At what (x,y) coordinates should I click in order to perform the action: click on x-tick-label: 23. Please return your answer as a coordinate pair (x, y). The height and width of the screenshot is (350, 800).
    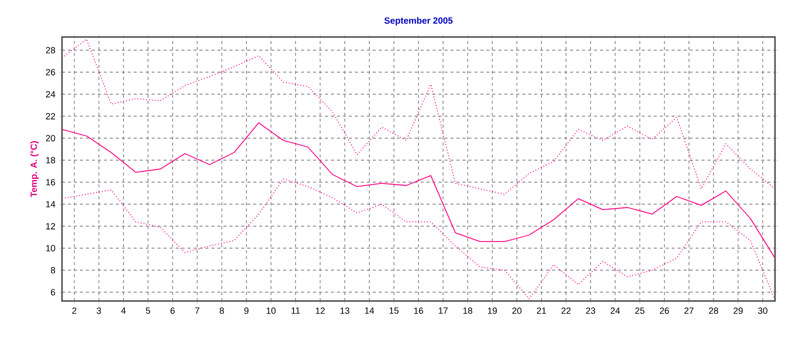
    Looking at the image, I should click on (591, 311).